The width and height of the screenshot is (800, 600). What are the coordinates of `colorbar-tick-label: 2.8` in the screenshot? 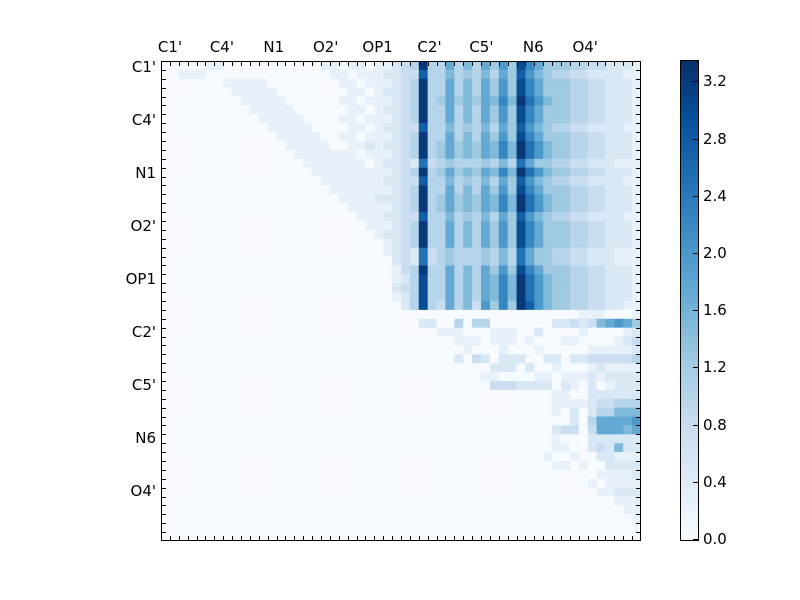 It's located at (715, 138).